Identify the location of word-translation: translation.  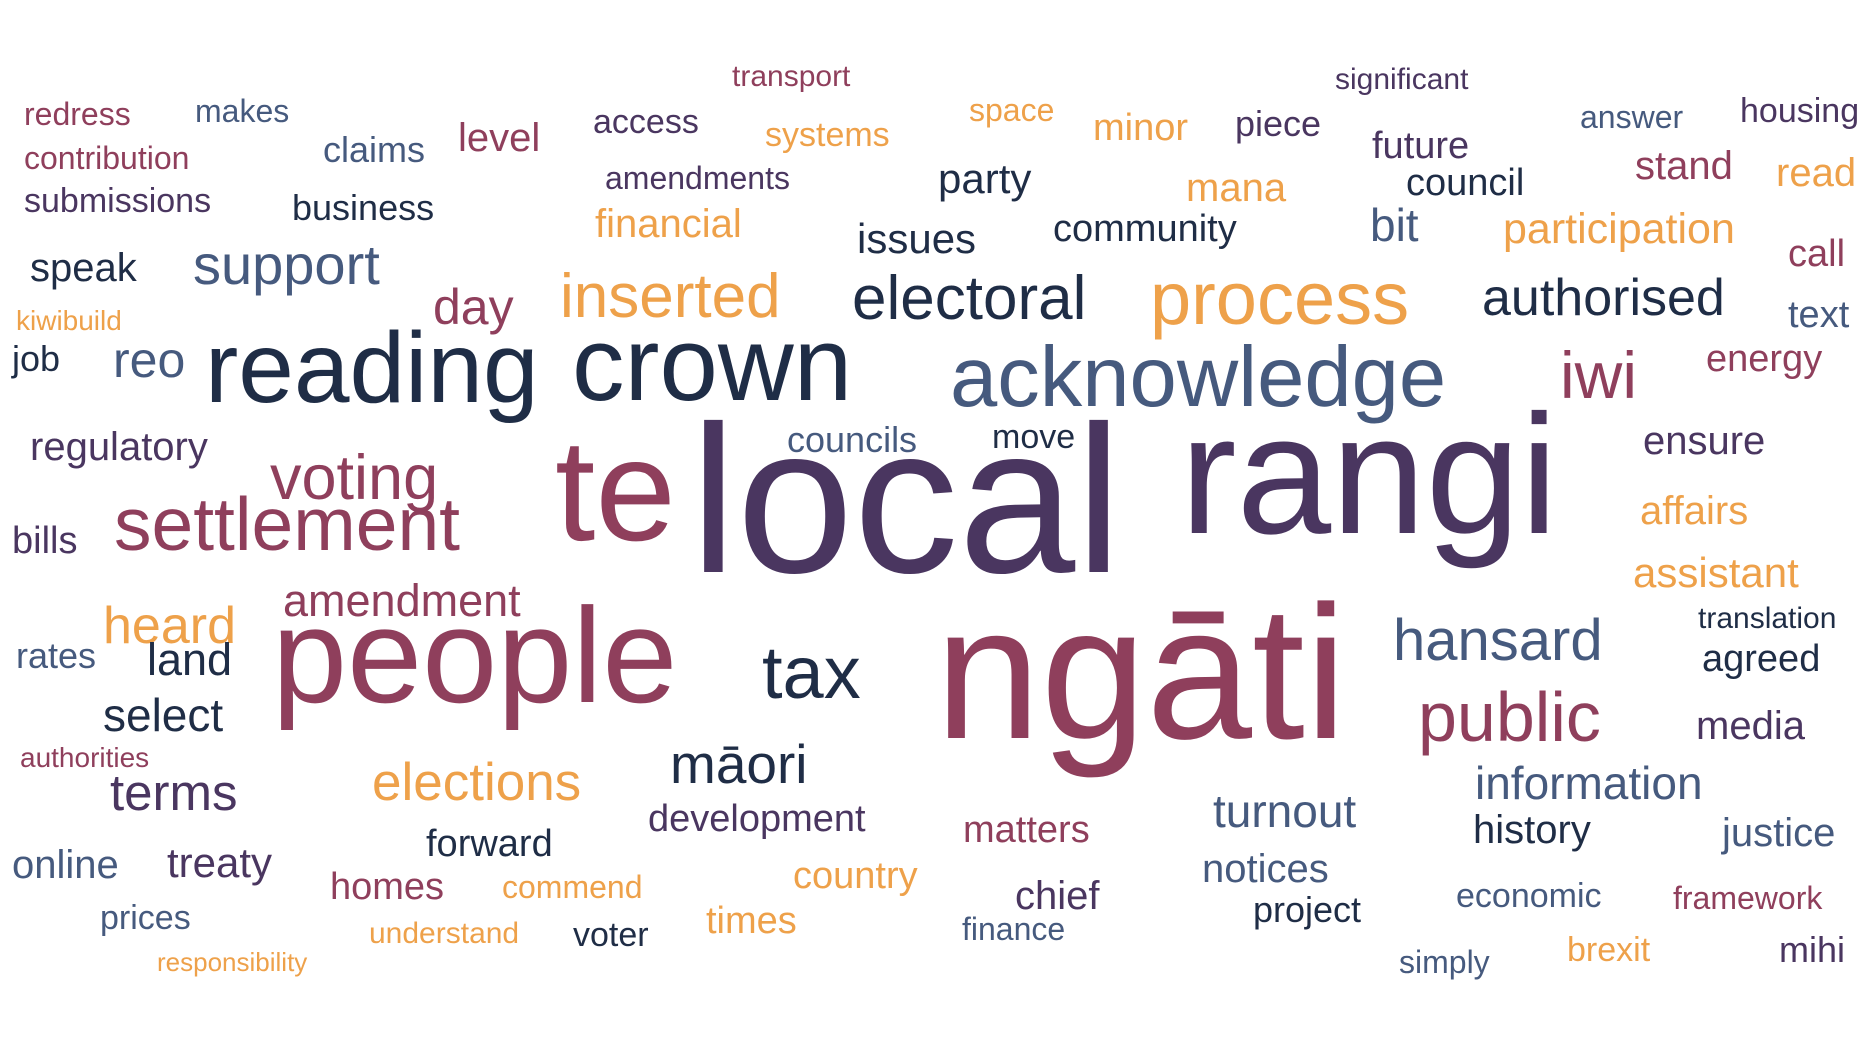
(1767, 618).